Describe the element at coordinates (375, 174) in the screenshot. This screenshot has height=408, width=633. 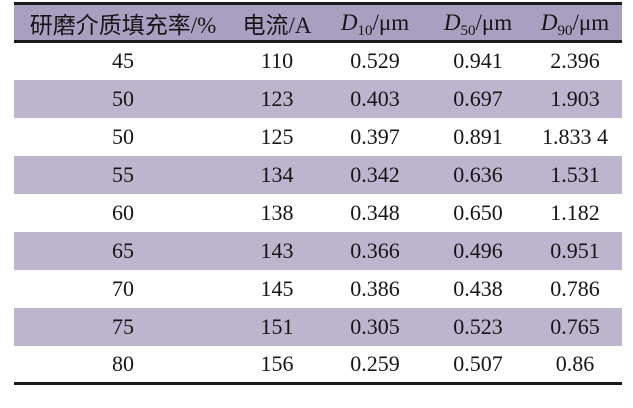
I see `cell-d10: 0.342` at that location.